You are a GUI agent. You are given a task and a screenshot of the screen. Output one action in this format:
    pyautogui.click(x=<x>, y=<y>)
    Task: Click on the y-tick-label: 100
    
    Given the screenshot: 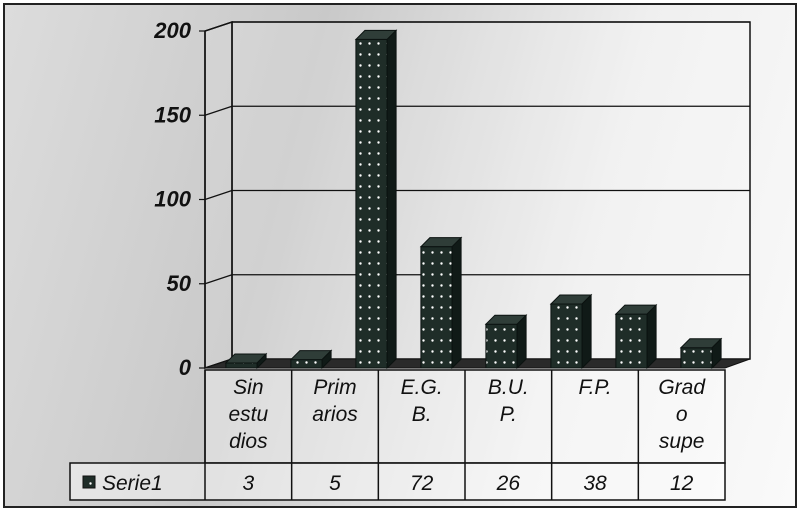 What is the action you would take?
    pyautogui.click(x=172, y=199)
    